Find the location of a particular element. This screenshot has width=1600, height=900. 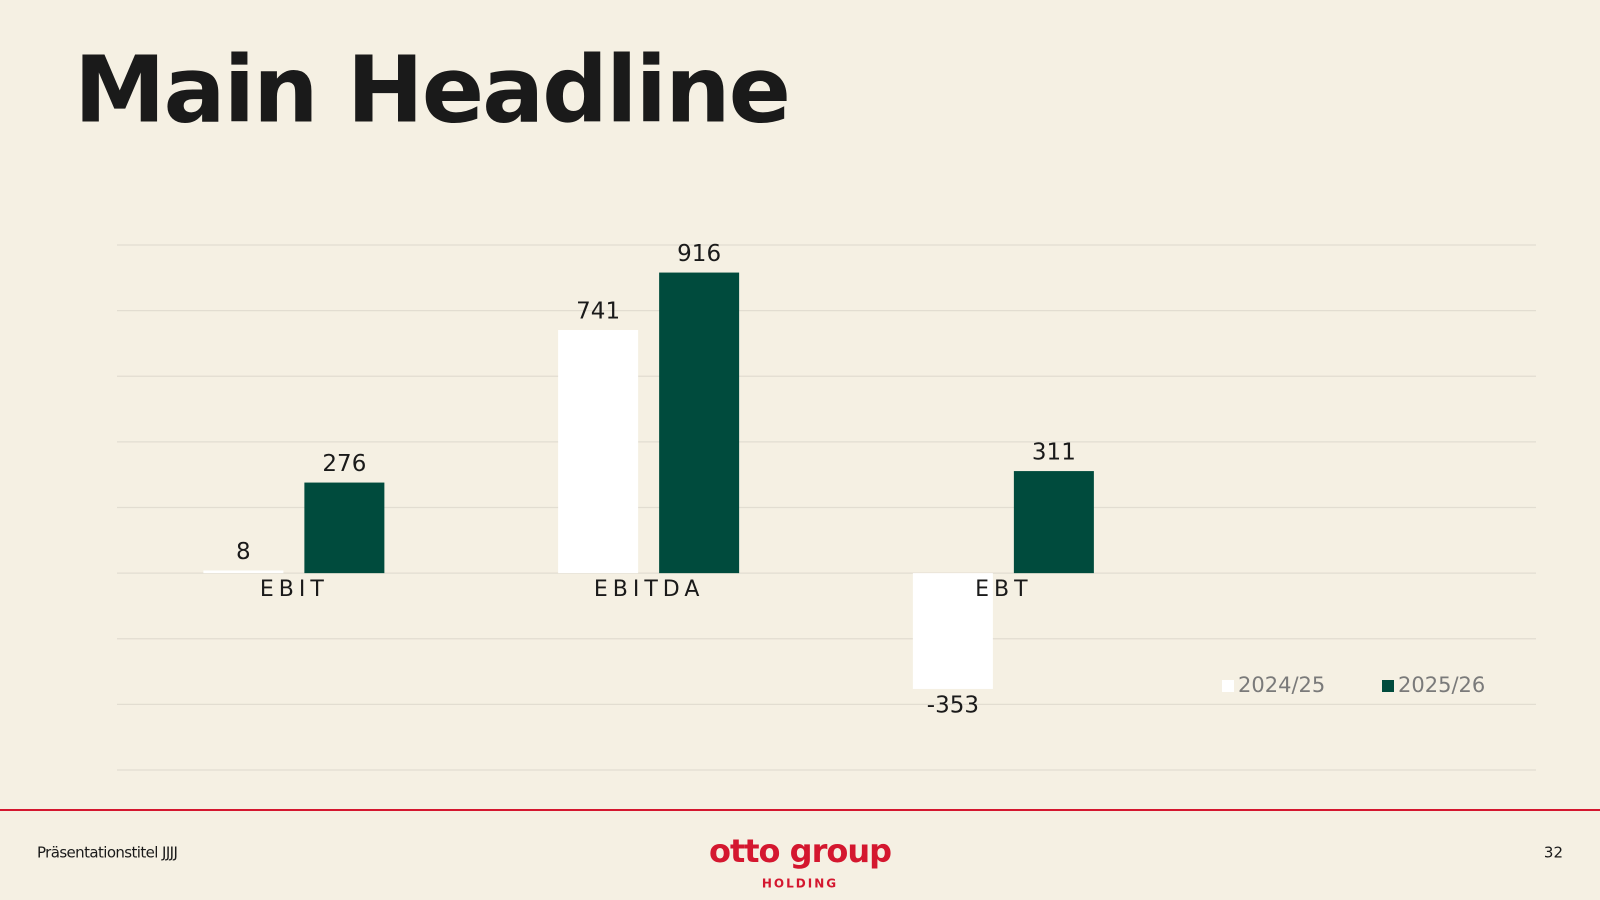

legend-label: 2025/26 is located at coordinates (1441, 685).